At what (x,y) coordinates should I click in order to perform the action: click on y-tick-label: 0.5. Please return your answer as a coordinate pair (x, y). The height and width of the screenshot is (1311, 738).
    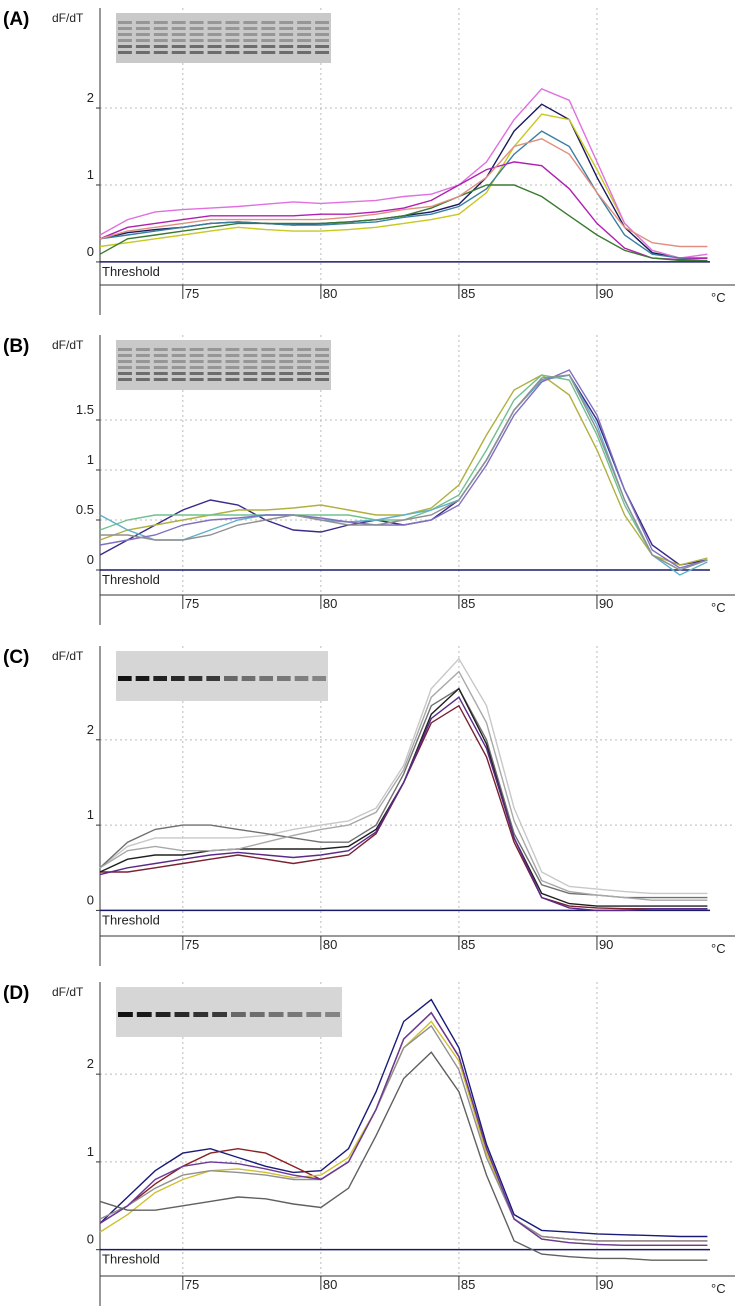
    Looking at the image, I should click on (85, 509).